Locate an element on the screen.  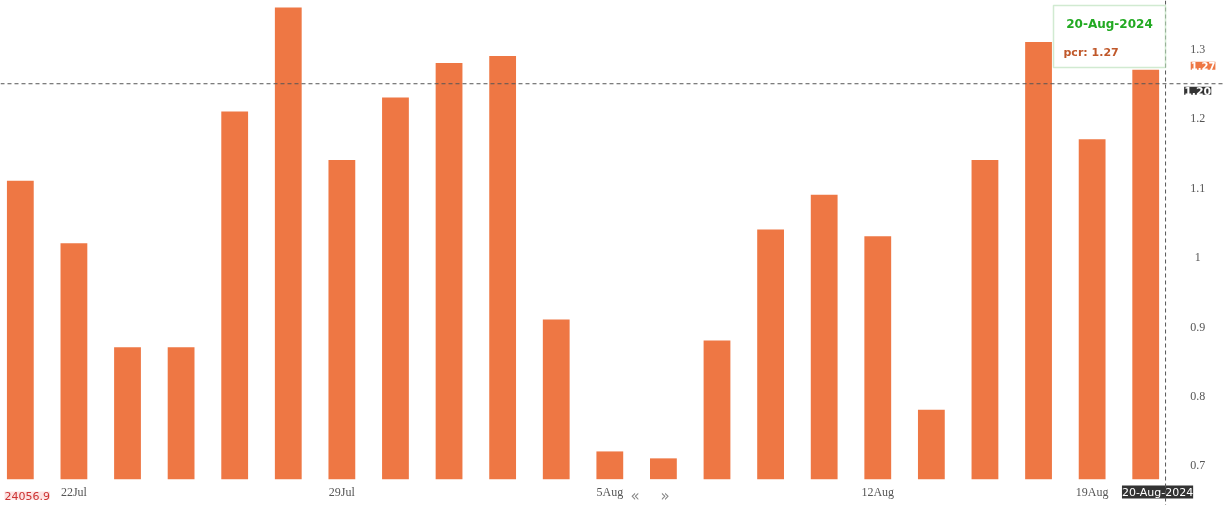
y-tick-label: 0.8 is located at coordinates (1198, 395).